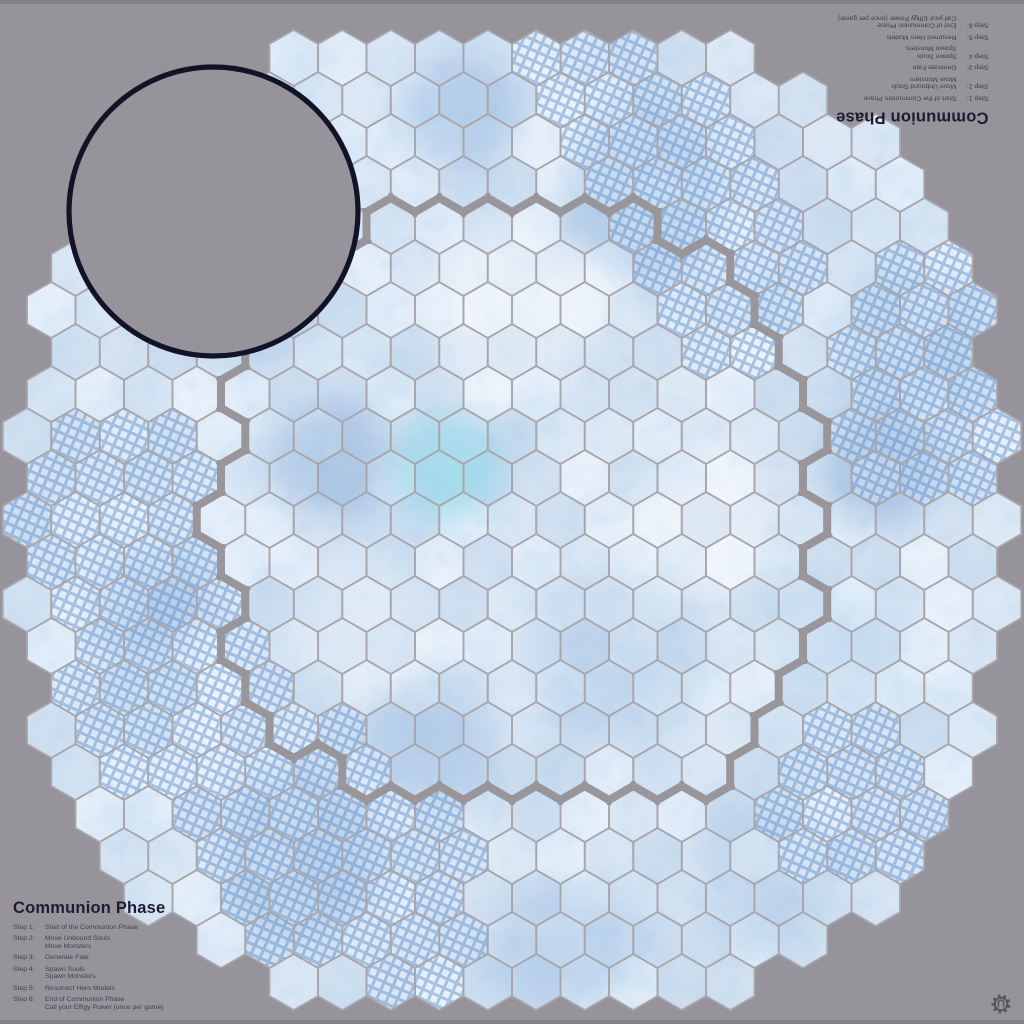 Image resolution: width=1024 pixels, height=1024 pixels. Describe the element at coordinates (213, 211) in the screenshot. I see `deployment-zone-circle` at that location.